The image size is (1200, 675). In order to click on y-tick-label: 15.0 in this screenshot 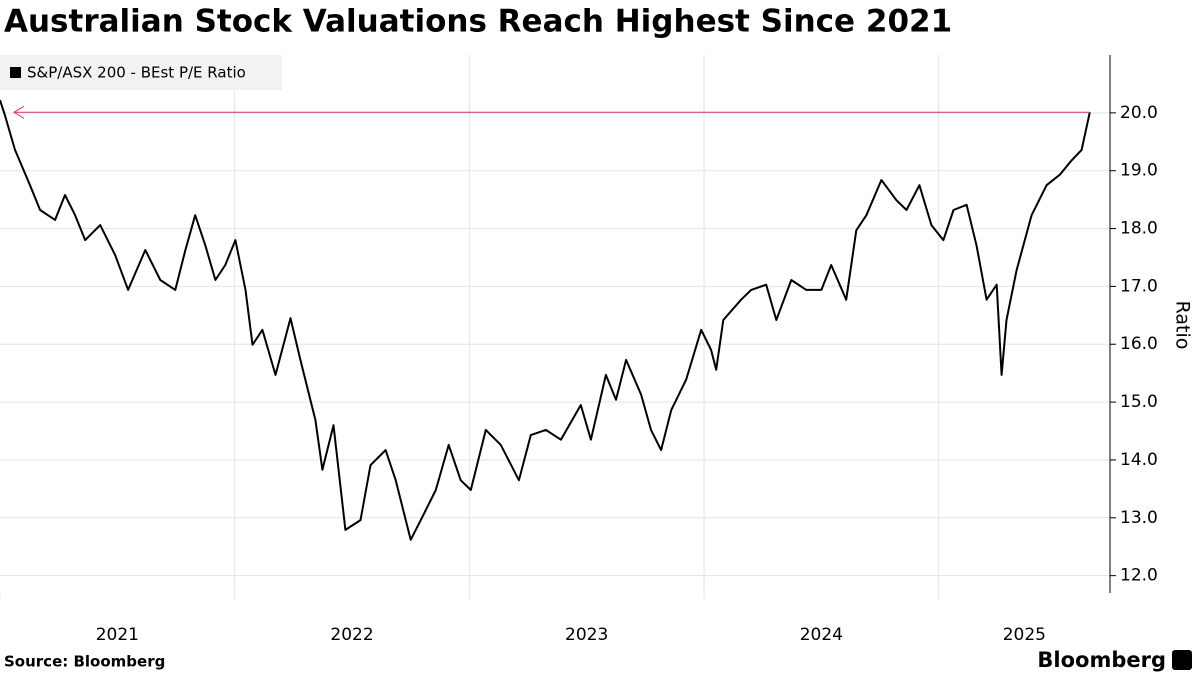, I will do `click(1139, 402)`.